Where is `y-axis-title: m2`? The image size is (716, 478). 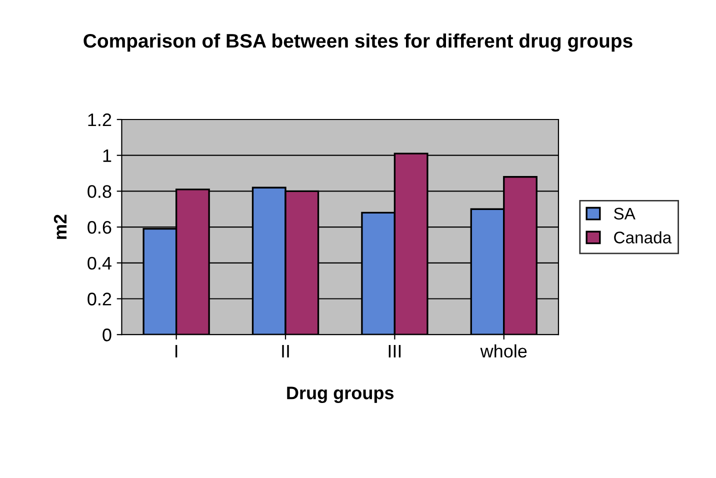 y-axis-title: m2 is located at coordinates (60, 226).